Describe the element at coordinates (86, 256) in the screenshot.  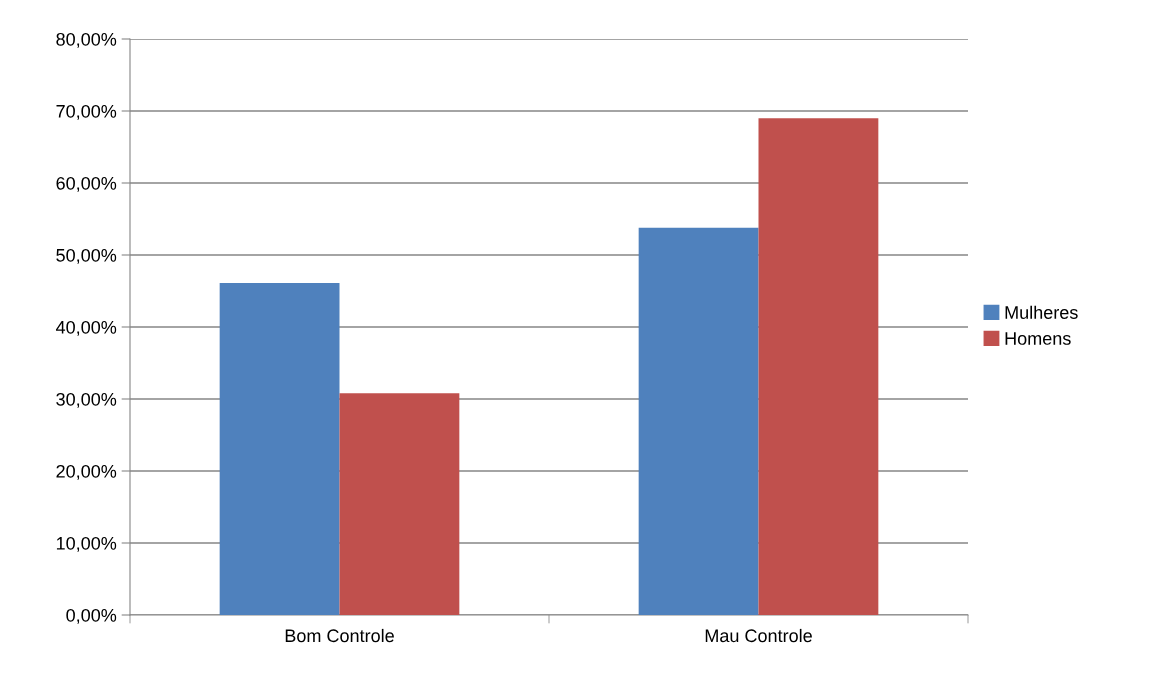
I see `y-tick-label: 50,00%` at that location.